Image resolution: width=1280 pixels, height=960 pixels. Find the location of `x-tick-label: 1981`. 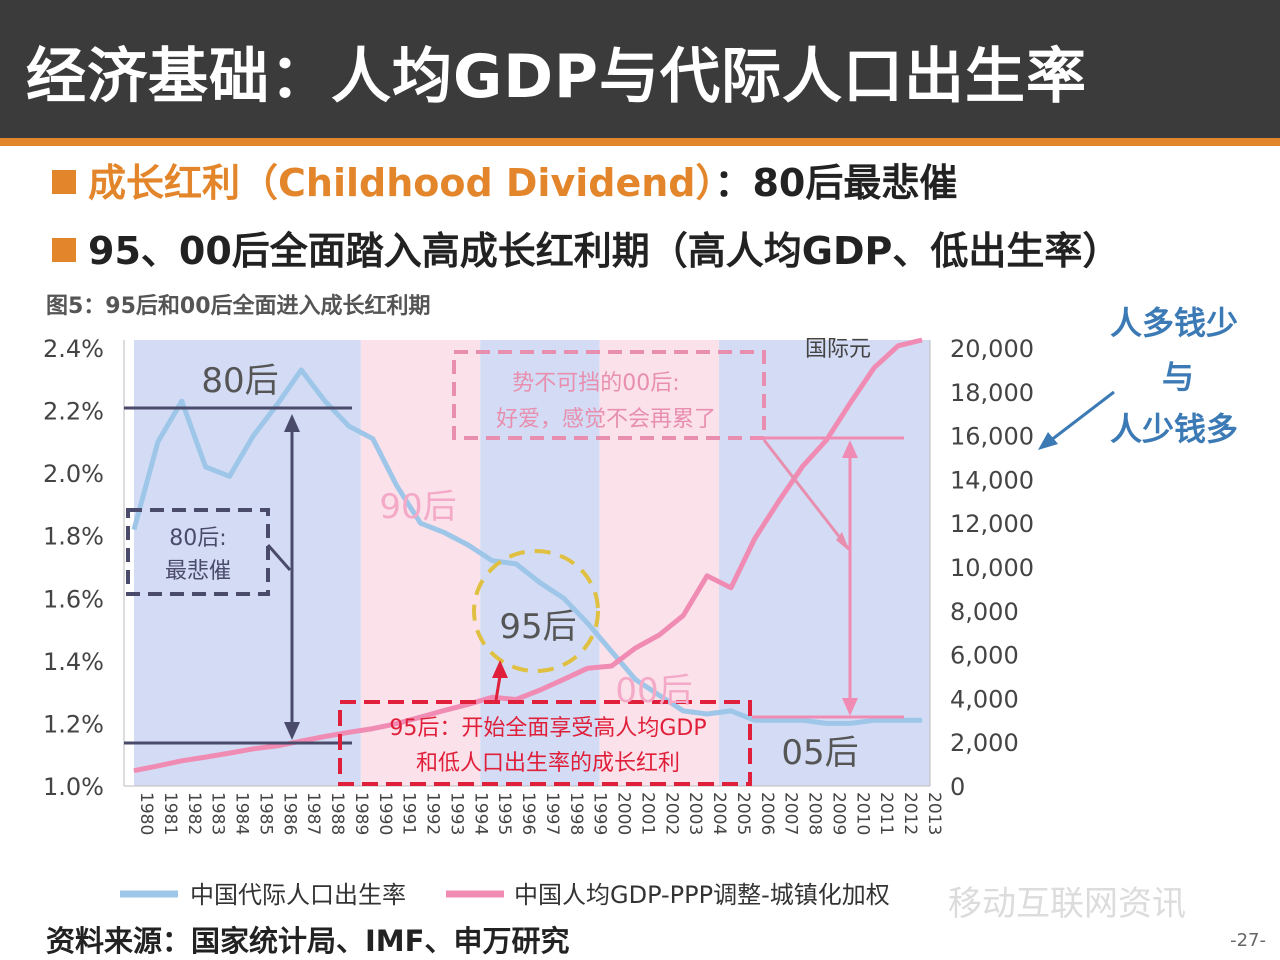

x-tick-label: 1981 is located at coordinates (170, 813).